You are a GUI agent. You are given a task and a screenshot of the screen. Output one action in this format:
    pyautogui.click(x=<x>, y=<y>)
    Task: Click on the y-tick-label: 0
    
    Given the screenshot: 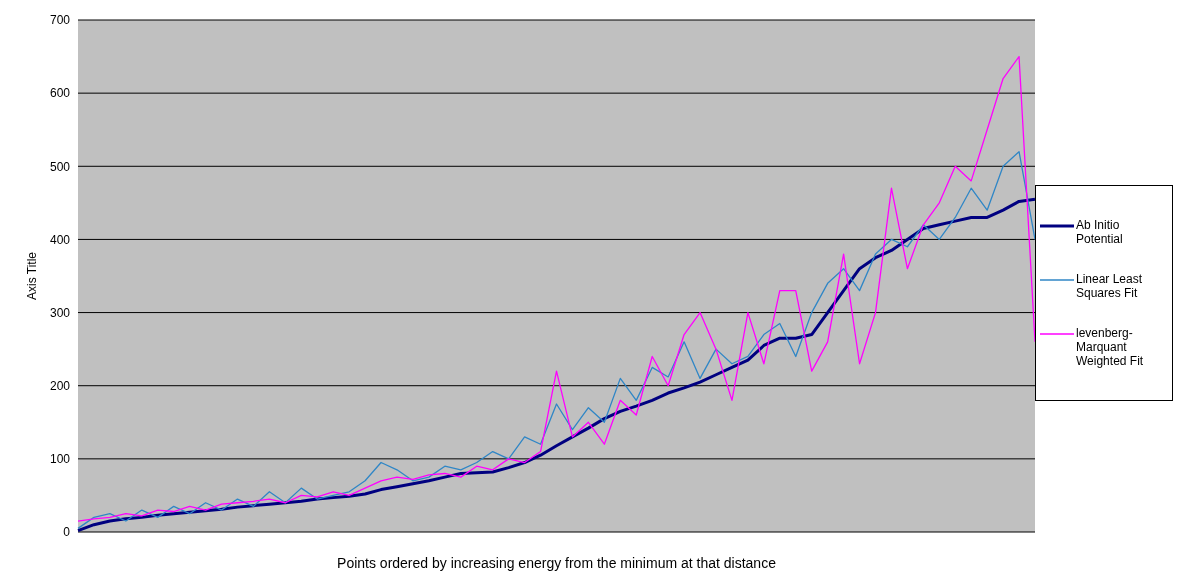 What is the action you would take?
    pyautogui.click(x=67, y=532)
    